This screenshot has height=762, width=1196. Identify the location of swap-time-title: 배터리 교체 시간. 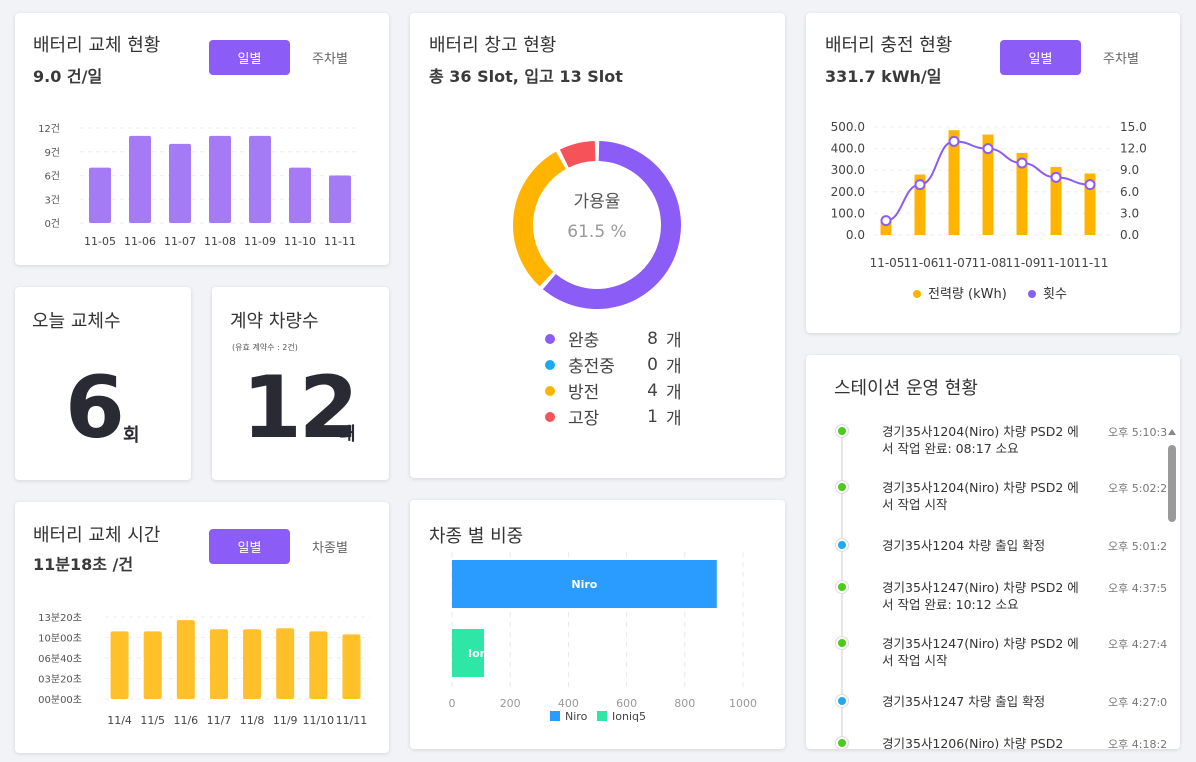
(97, 535).